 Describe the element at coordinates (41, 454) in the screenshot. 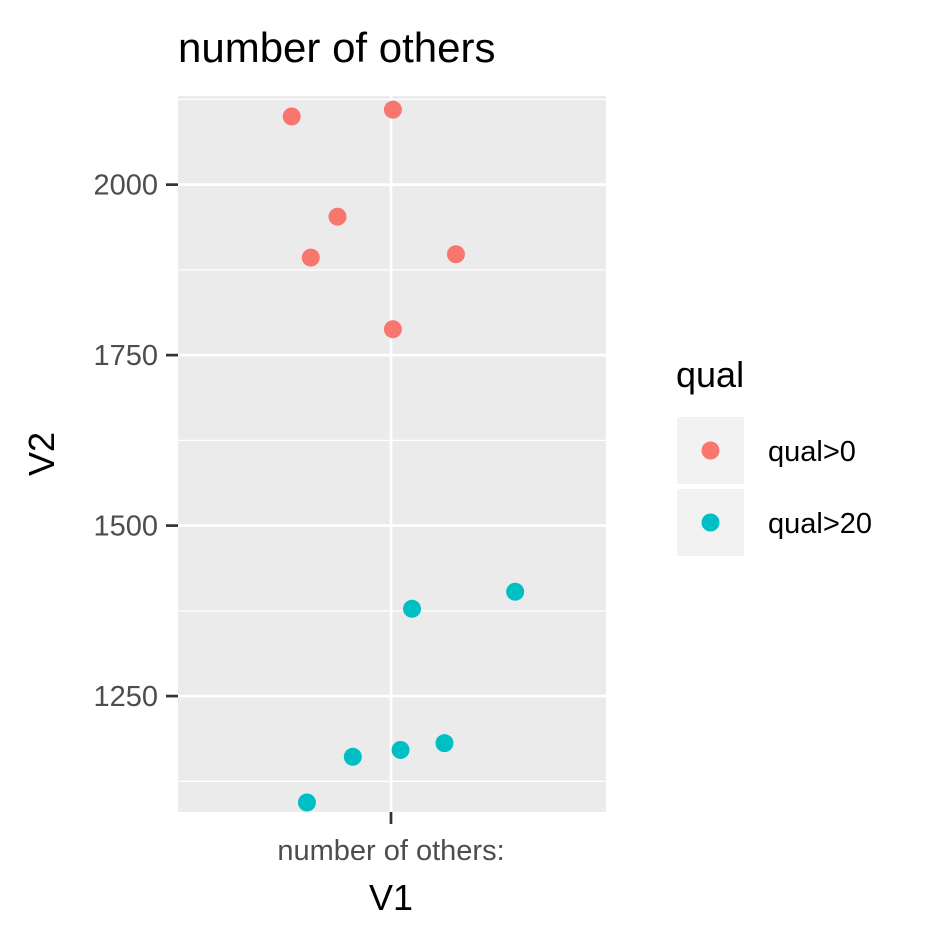

I see `y-axis-title: V2` at that location.